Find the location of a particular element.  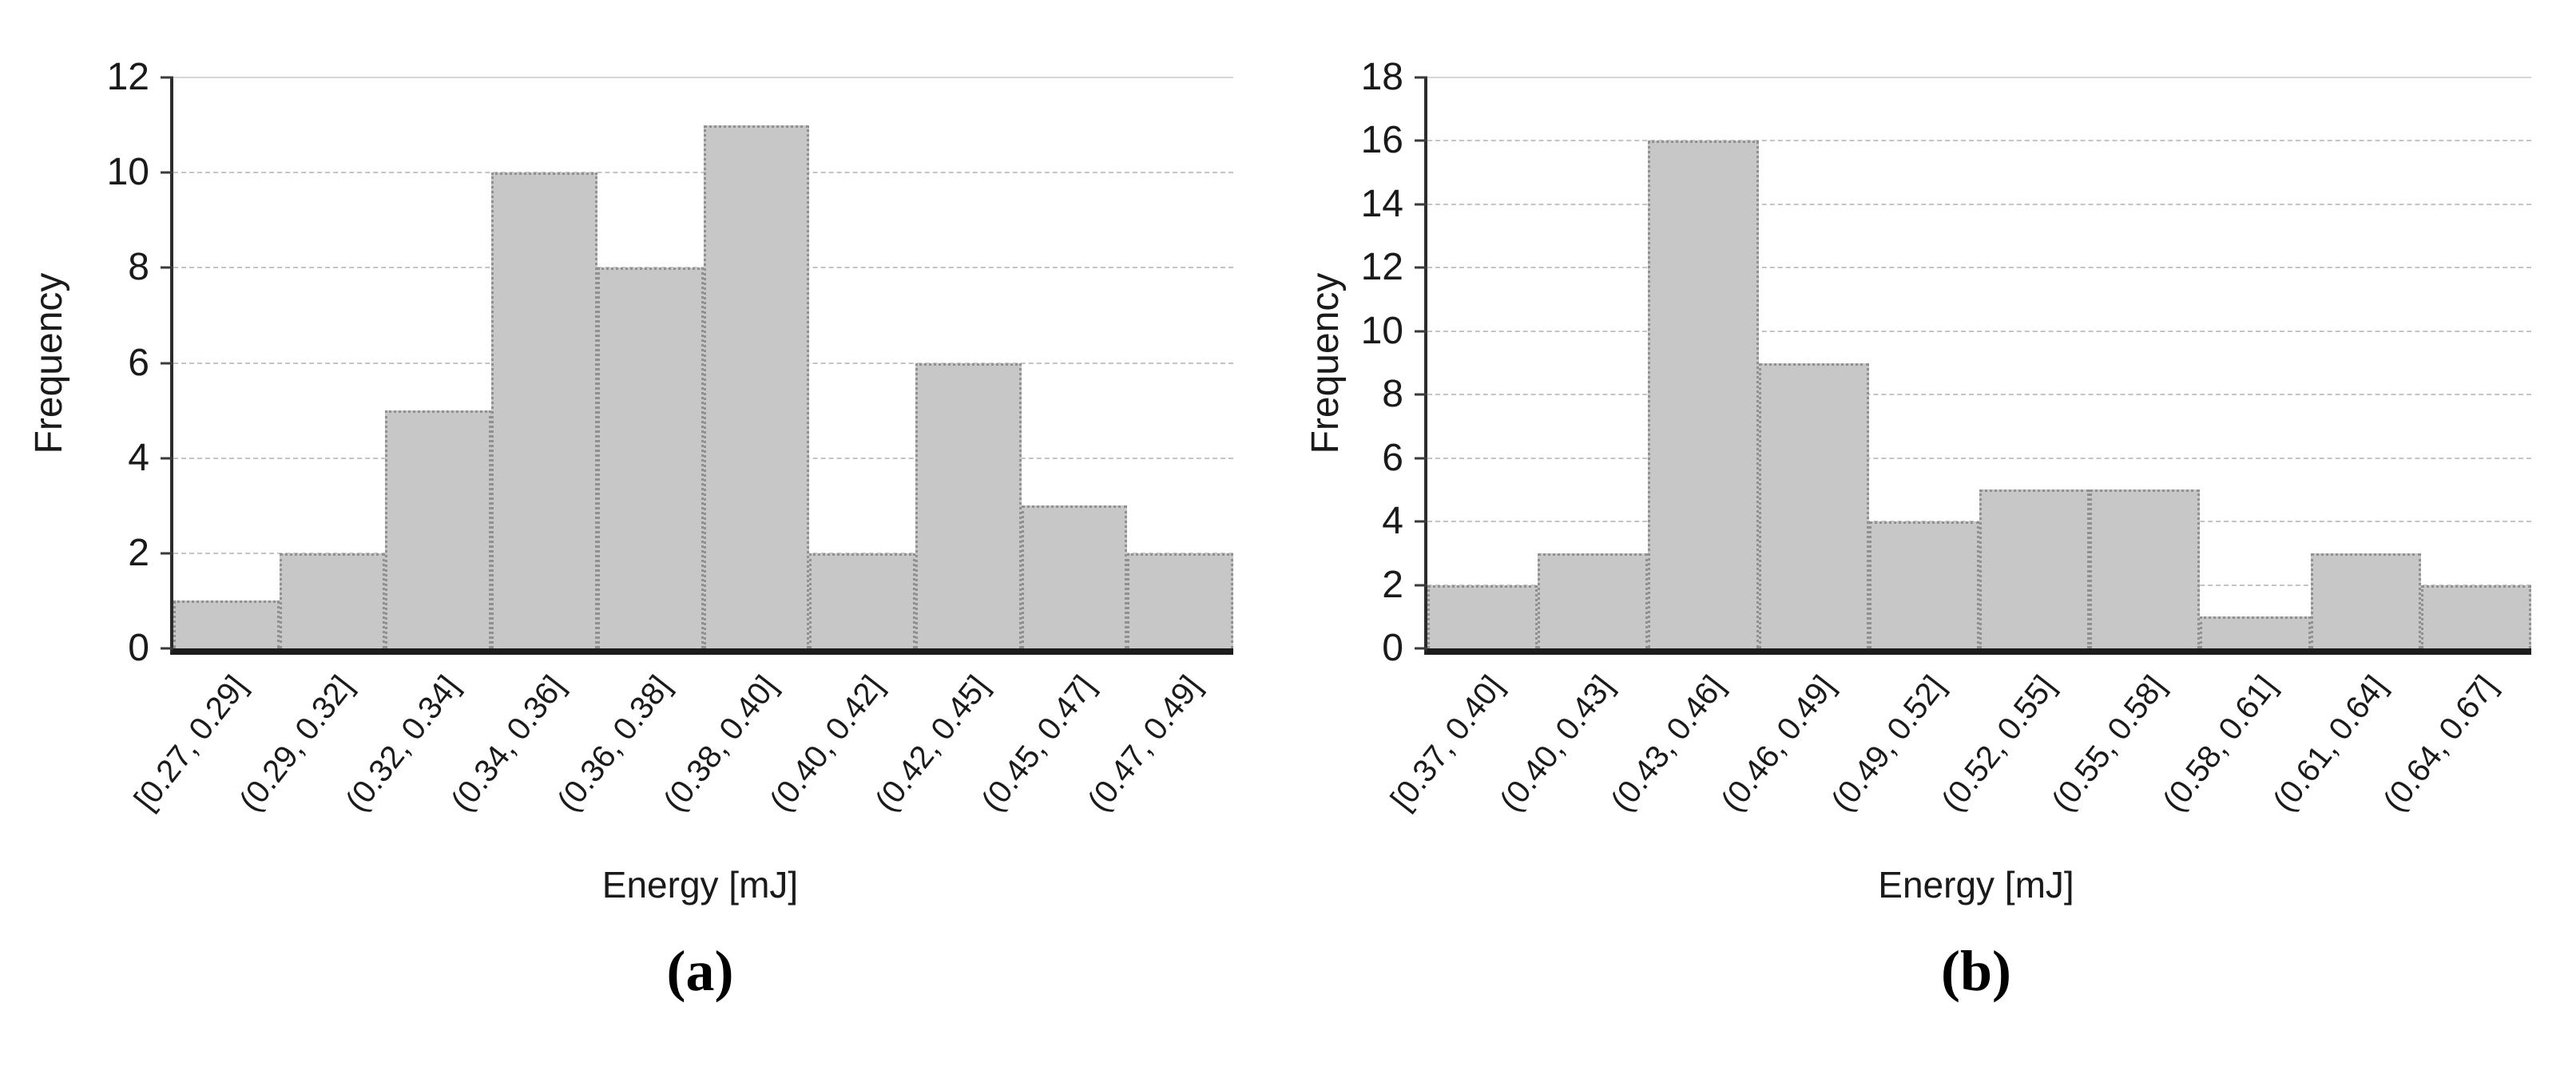

y-tick-label: 18 is located at coordinates (1381, 77).